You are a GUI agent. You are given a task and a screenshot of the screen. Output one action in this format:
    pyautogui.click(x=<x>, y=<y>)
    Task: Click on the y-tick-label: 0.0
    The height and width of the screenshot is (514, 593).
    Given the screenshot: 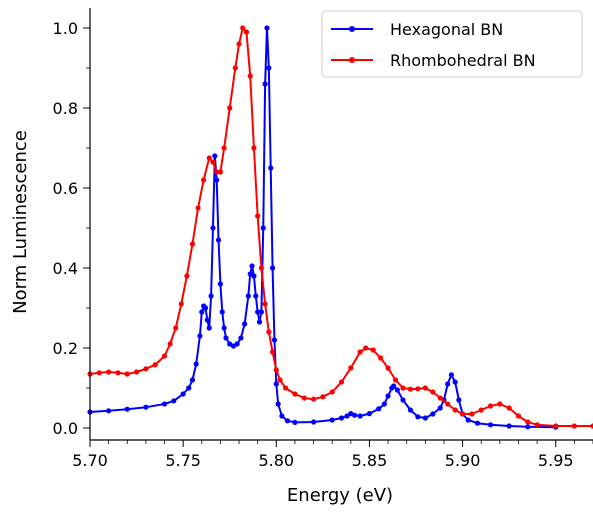 What is the action you would take?
    pyautogui.click(x=65, y=428)
    